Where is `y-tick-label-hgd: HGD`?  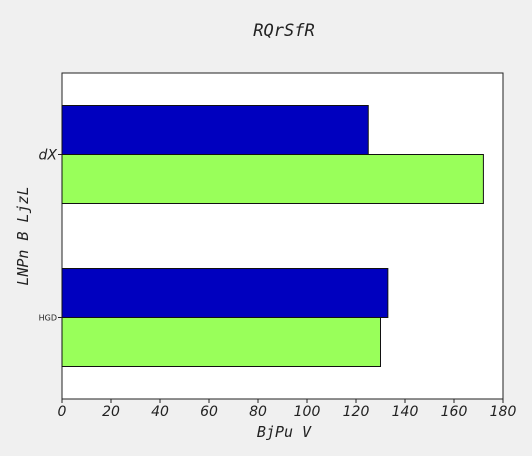
y-tick-label-hgd: HGD is located at coordinates (48, 318).